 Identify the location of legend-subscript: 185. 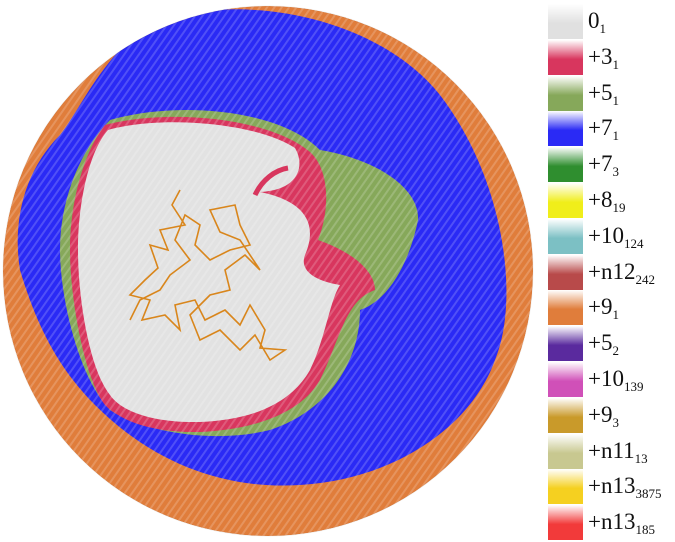
(645, 530).